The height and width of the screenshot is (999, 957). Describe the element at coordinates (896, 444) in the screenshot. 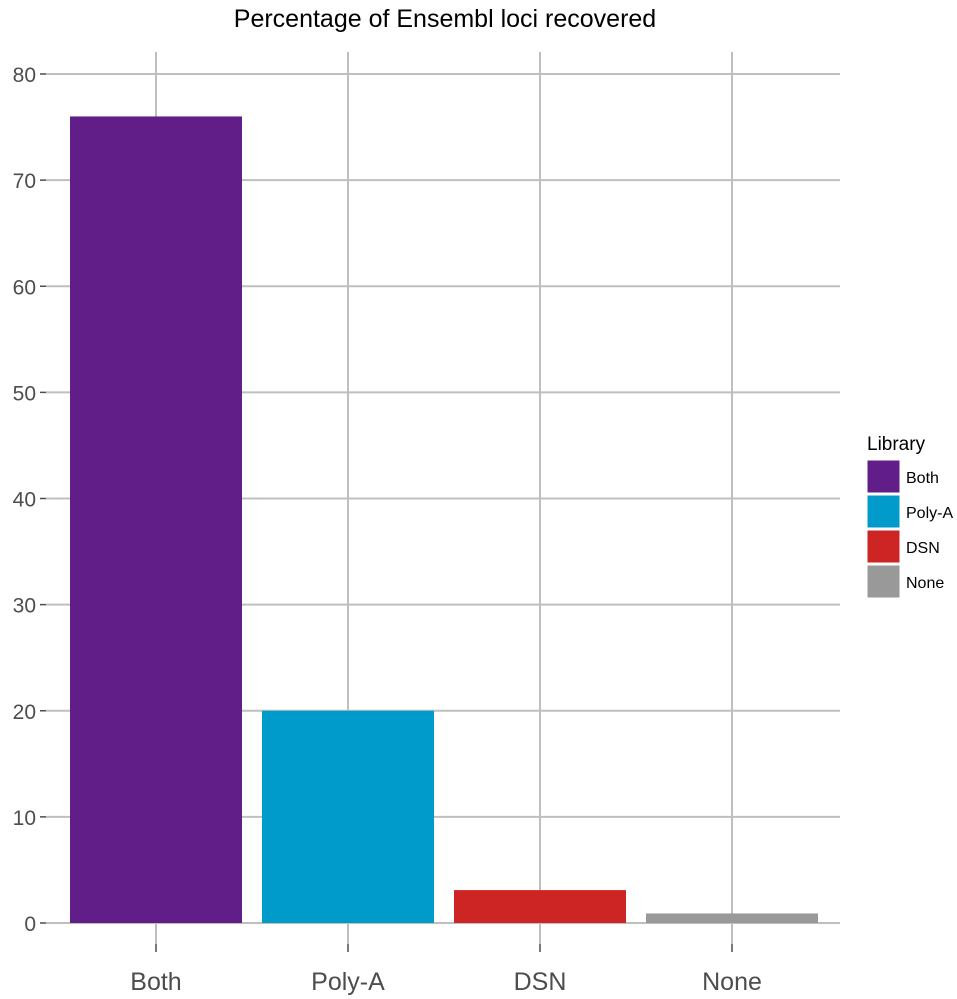

I see `legend-title: Library` at that location.